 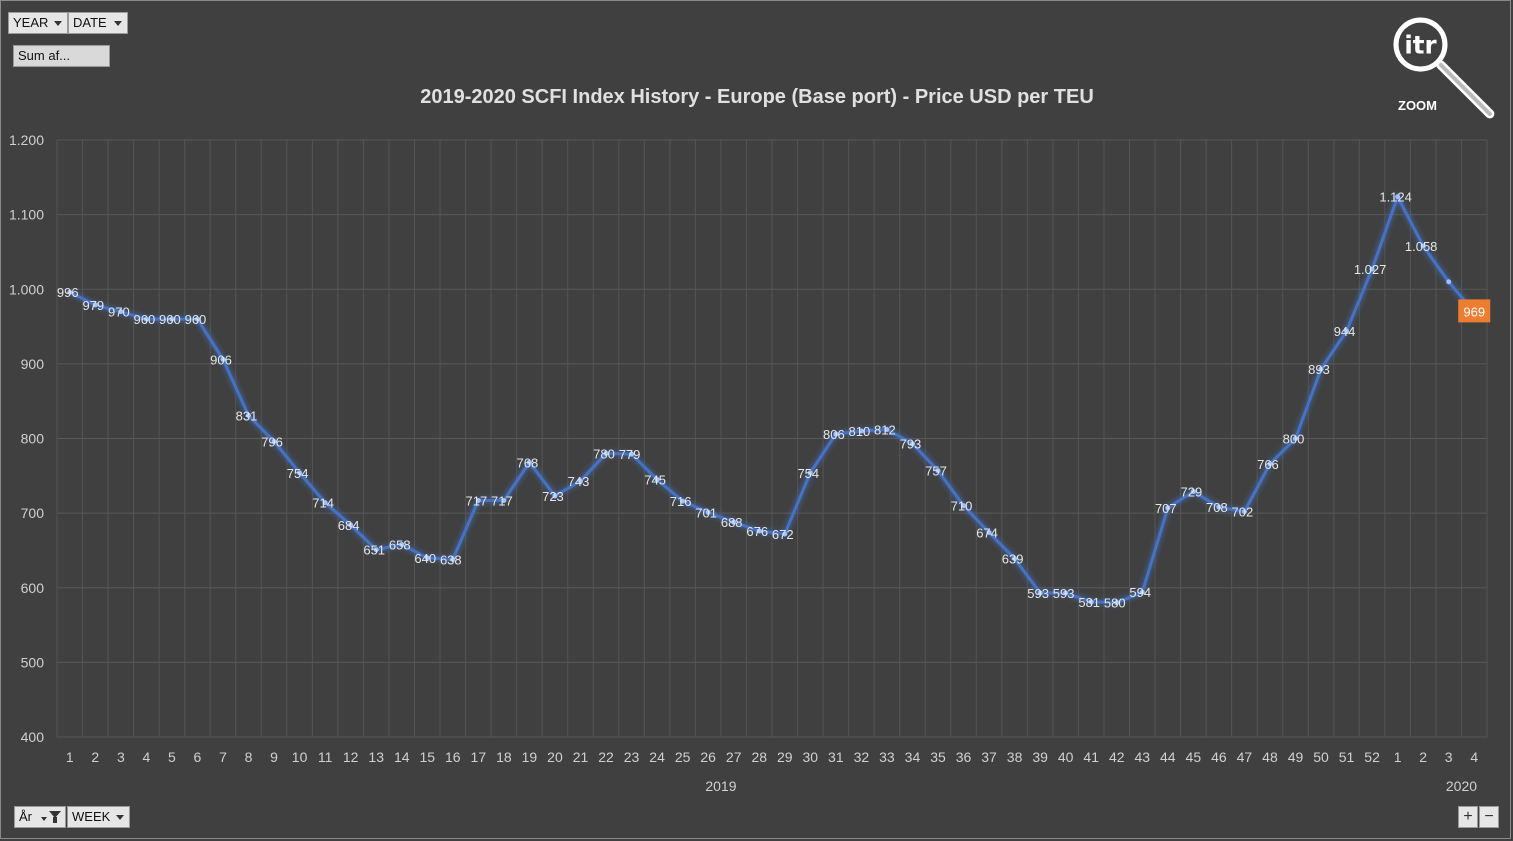 I want to click on data-label: 638, so click(x=451, y=559).